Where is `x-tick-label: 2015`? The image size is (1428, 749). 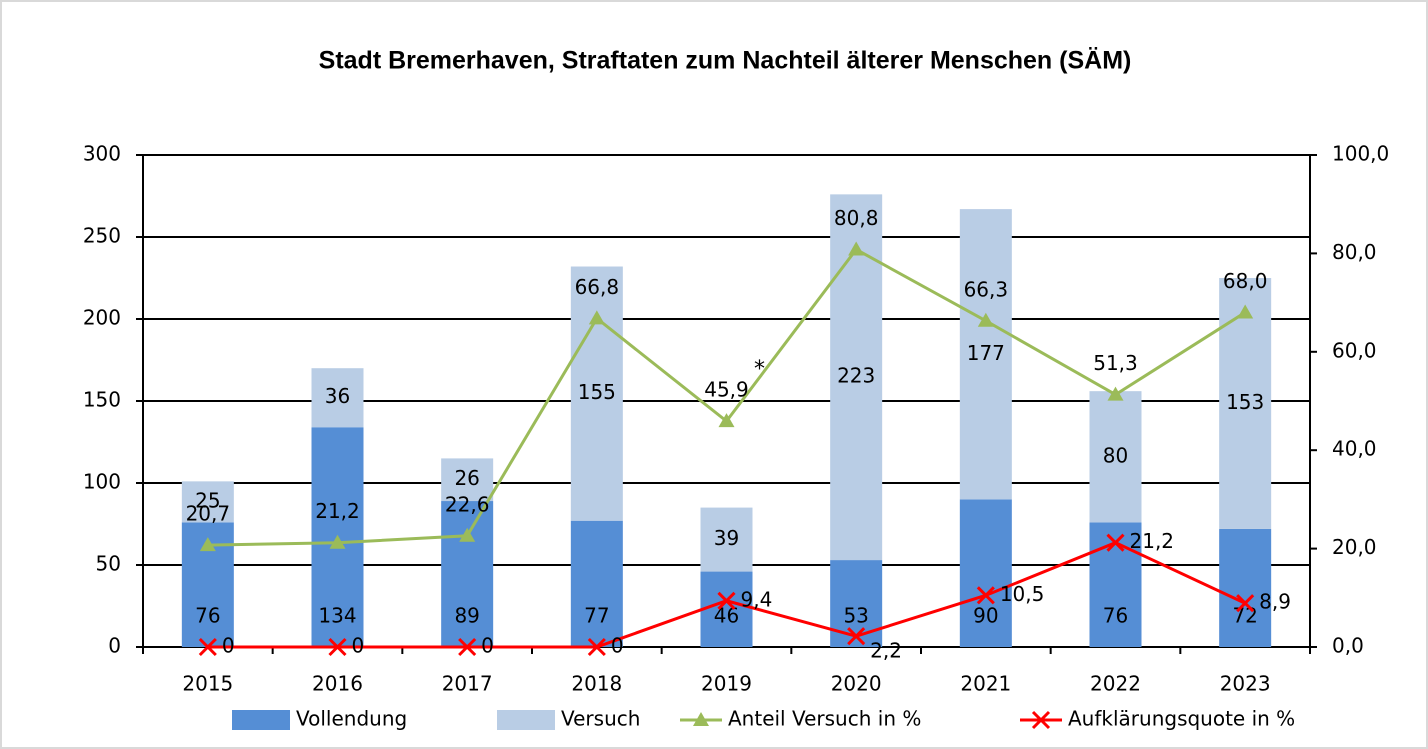 x-tick-label: 2015 is located at coordinates (207, 684).